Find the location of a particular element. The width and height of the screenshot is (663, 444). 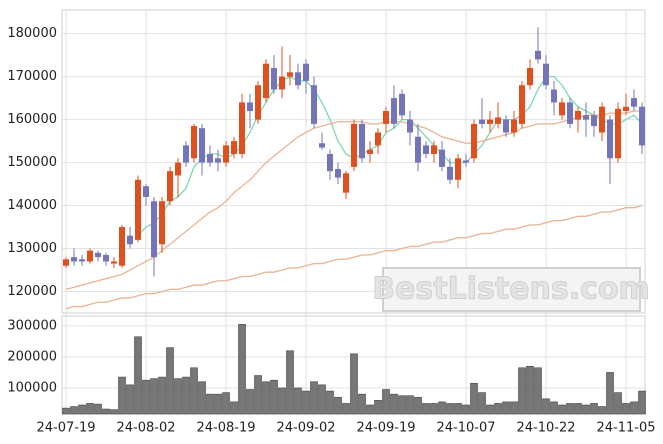

y-tick-label: 100000 is located at coordinates (32, 387).